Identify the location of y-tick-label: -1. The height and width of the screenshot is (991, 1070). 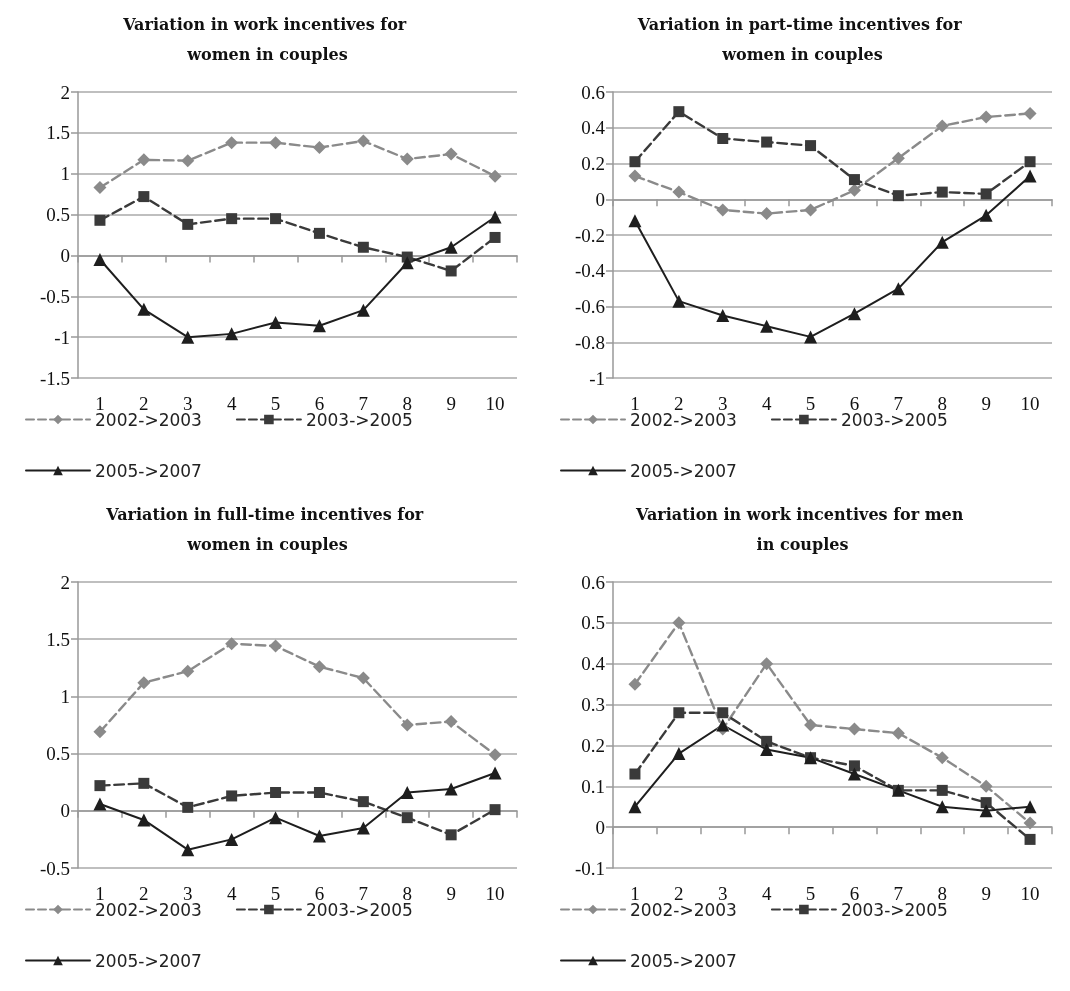
(62, 337).